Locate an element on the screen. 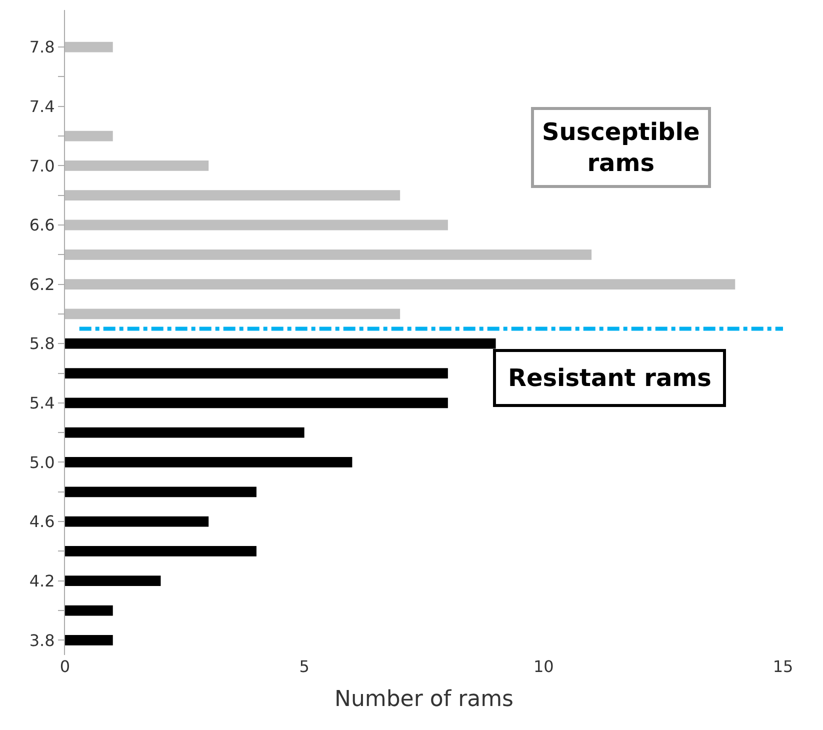 The height and width of the screenshot is (730, 823). x-tick-label: 15 is located at coordinates (783, 666).